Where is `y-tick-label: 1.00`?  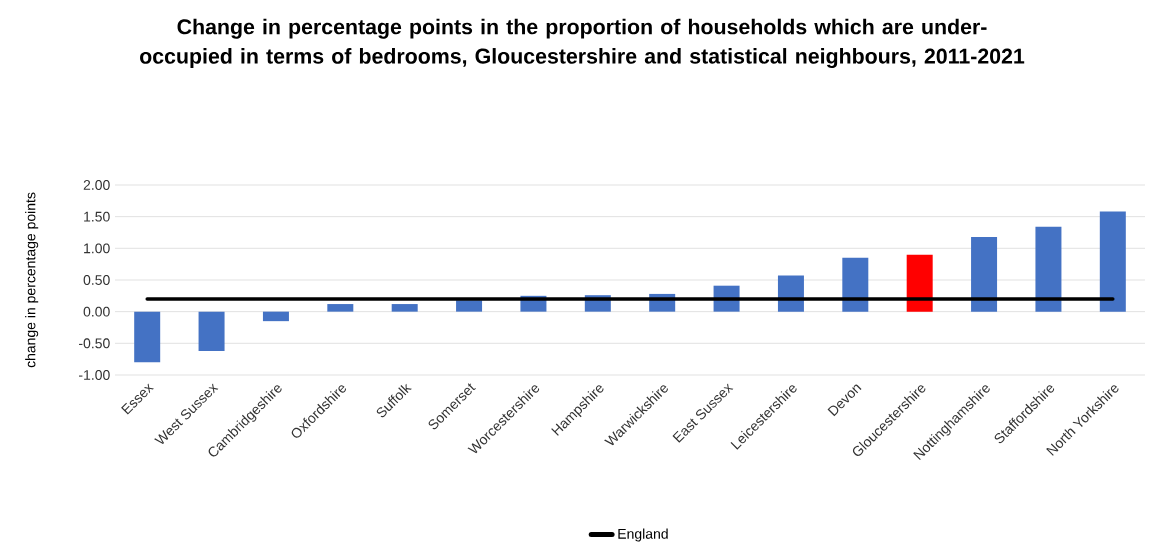
y-tick-label: 1.00 is located at coordinates (97, 248).